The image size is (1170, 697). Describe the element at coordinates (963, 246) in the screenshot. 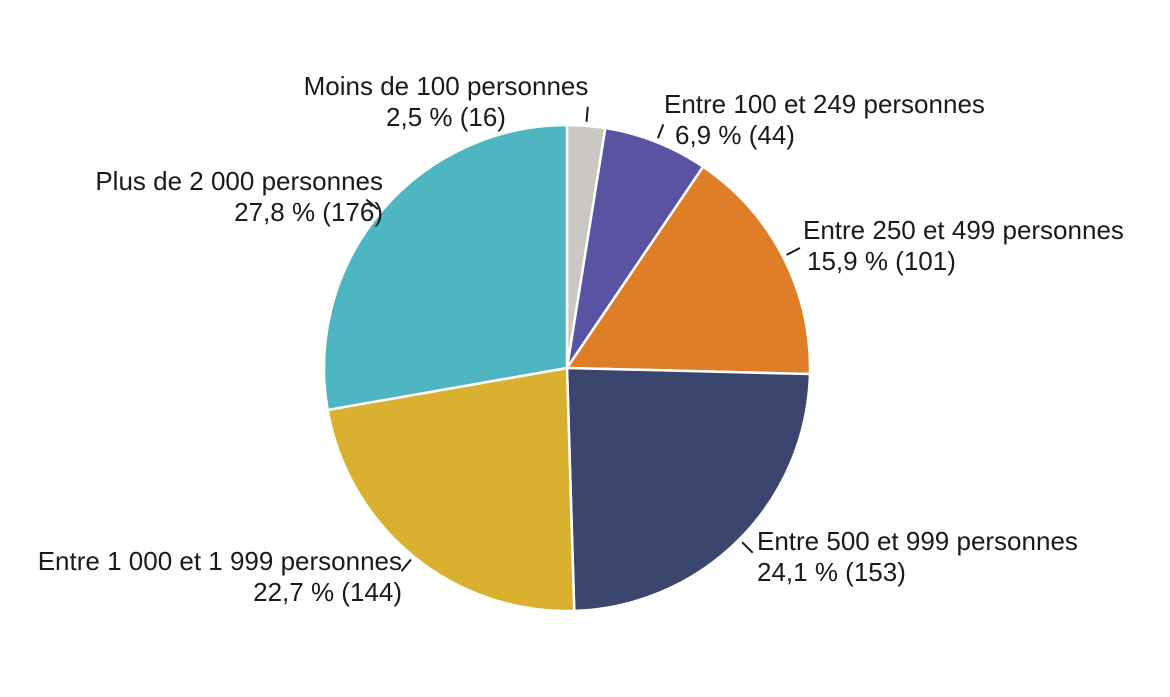

I see `pie-label-250-499: Entre 250 et 499 personnes 15,9 % (101)` at that location.